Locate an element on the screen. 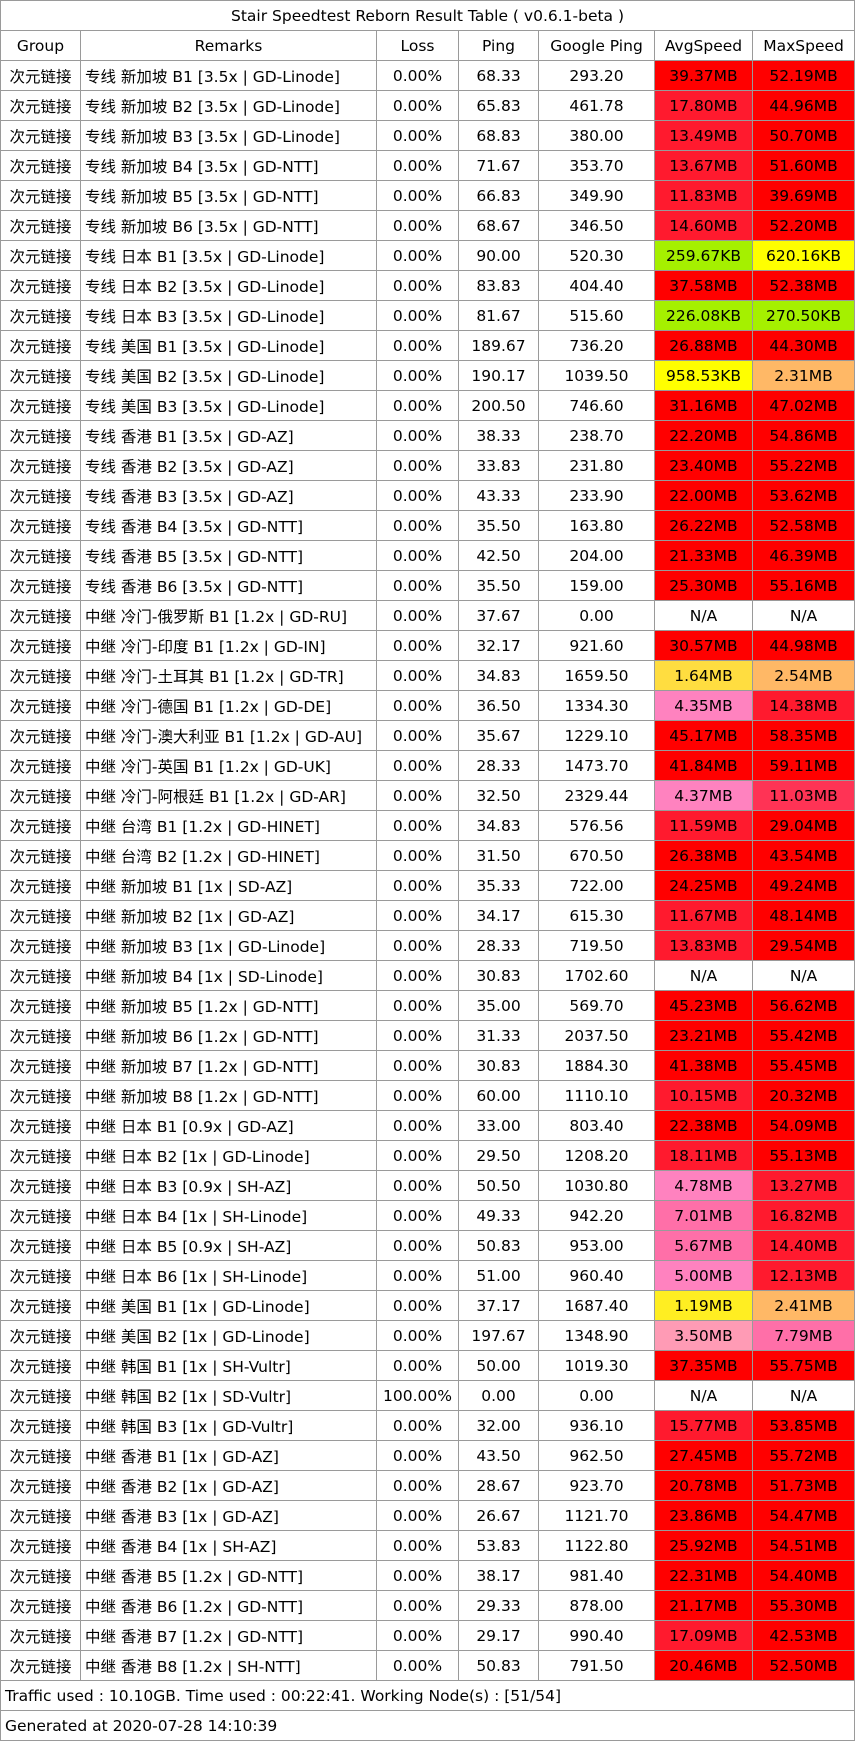 The width and height of the screenshot is (855, 1741). cell-avg-speed: 30.57MB is located at coordinates (703, 645).